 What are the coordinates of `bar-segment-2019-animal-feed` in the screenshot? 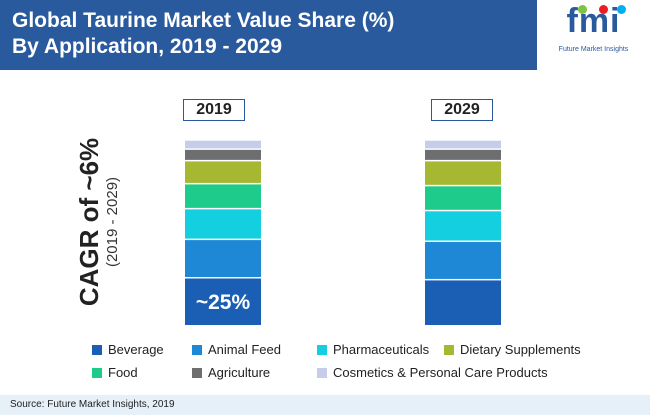 It's located at (223, 258).